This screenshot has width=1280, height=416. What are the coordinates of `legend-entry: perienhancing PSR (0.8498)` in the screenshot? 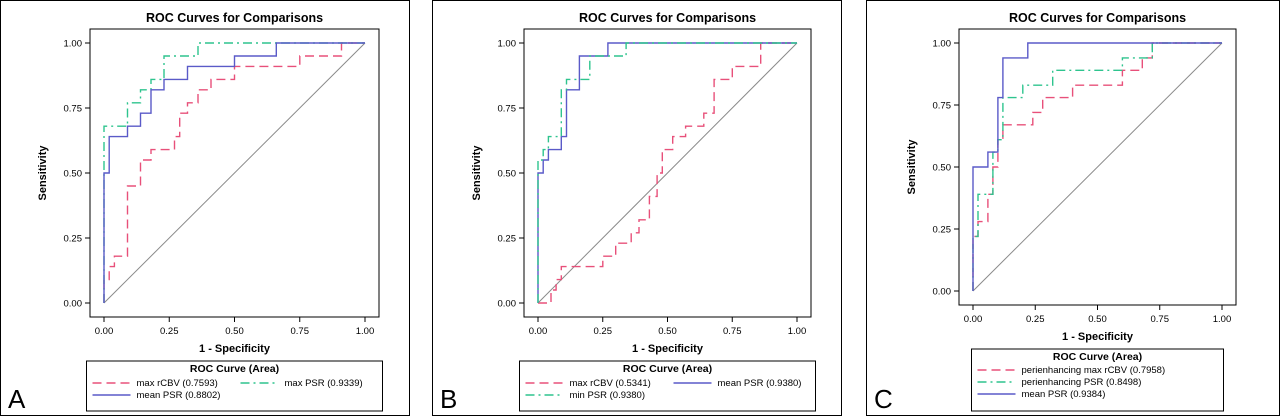 It's located at (1082, 382).